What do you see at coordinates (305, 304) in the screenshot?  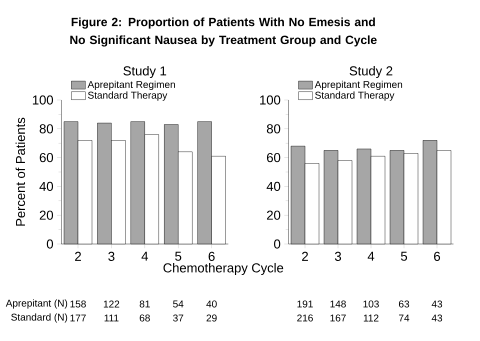 I see `text: 191` at bounding box center [305, 304].